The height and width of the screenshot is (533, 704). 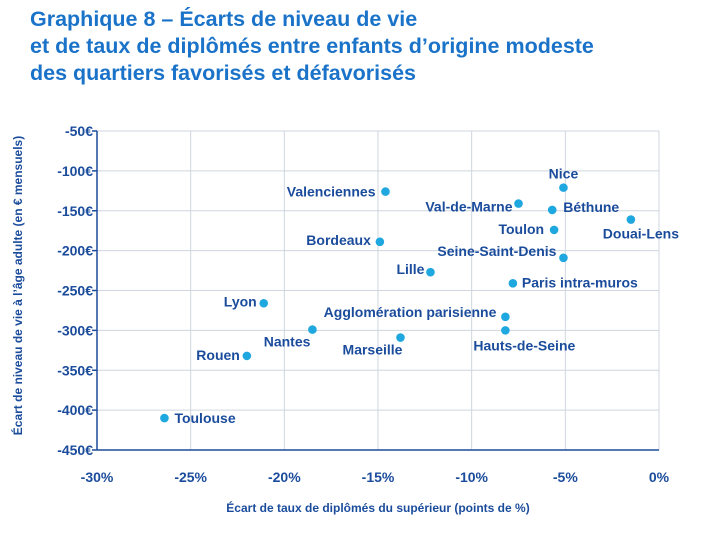 What do you see at coordinates (218, 355) in the screenshot?
I see `data-point-label: Rouen` at bounding box center [218, 355].